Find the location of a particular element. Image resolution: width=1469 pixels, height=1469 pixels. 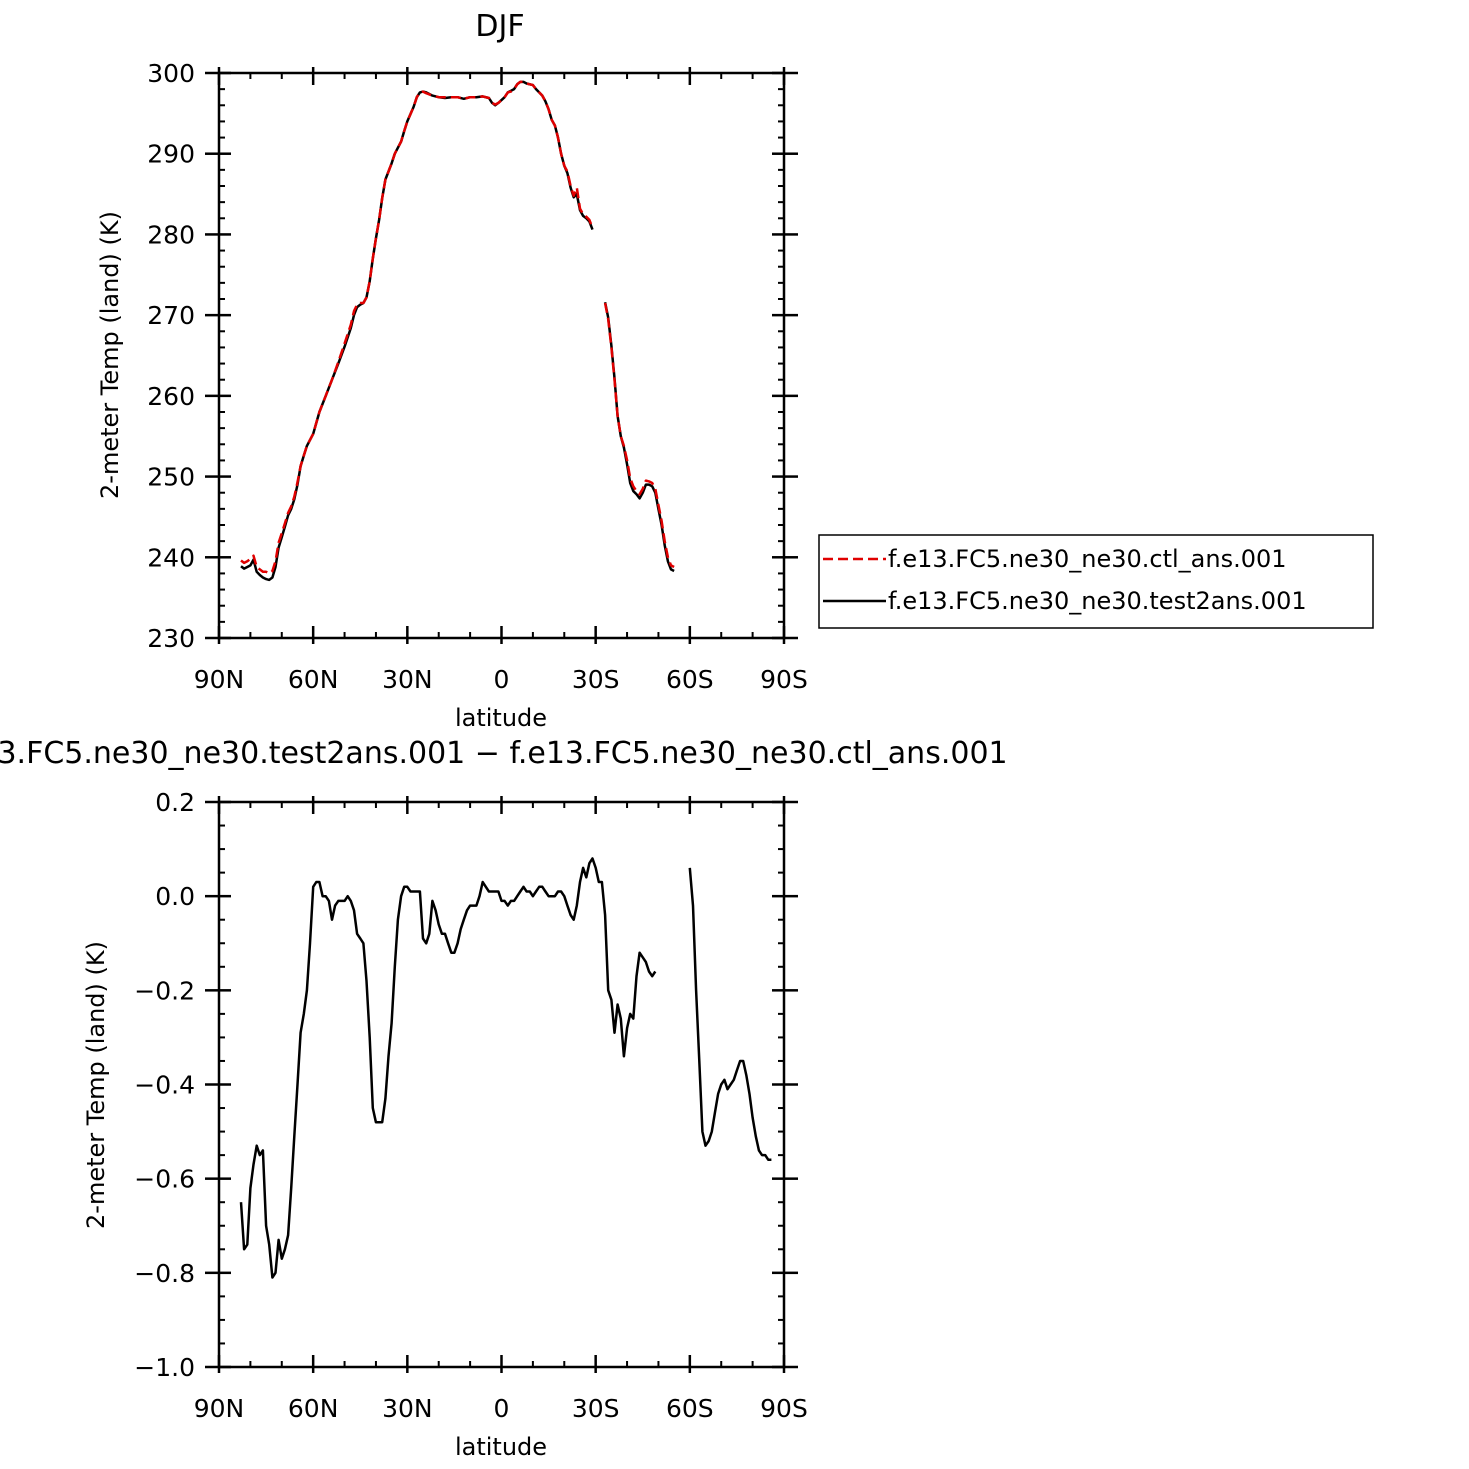

y-tick-label: 250 is located at coordinates (171, 477).